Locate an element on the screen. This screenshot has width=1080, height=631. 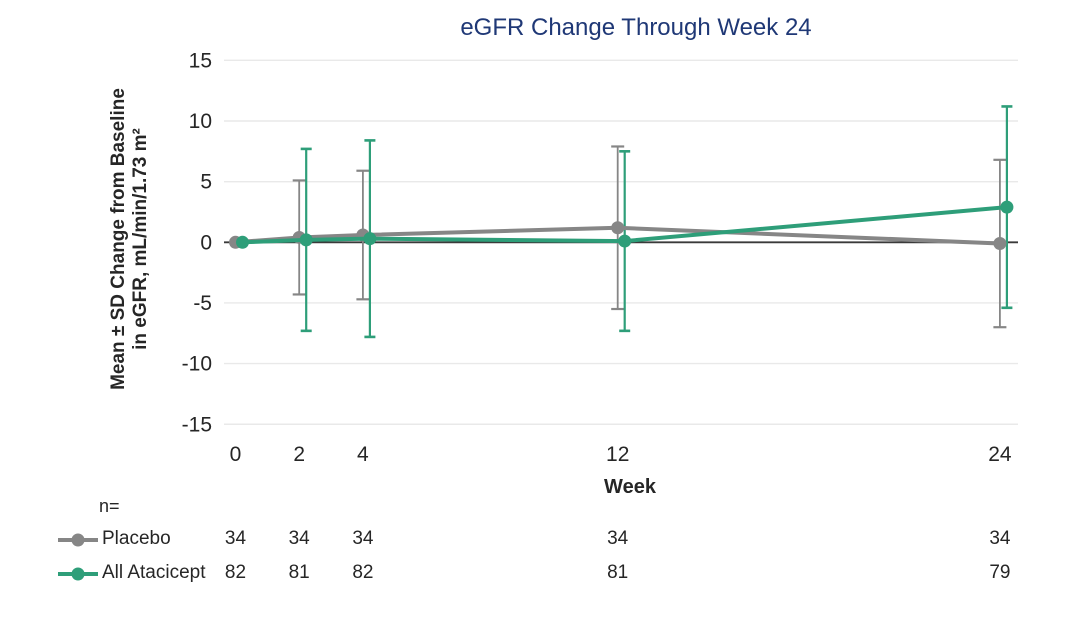
y-tick-label: 5 is located at coordinates (206, 182).